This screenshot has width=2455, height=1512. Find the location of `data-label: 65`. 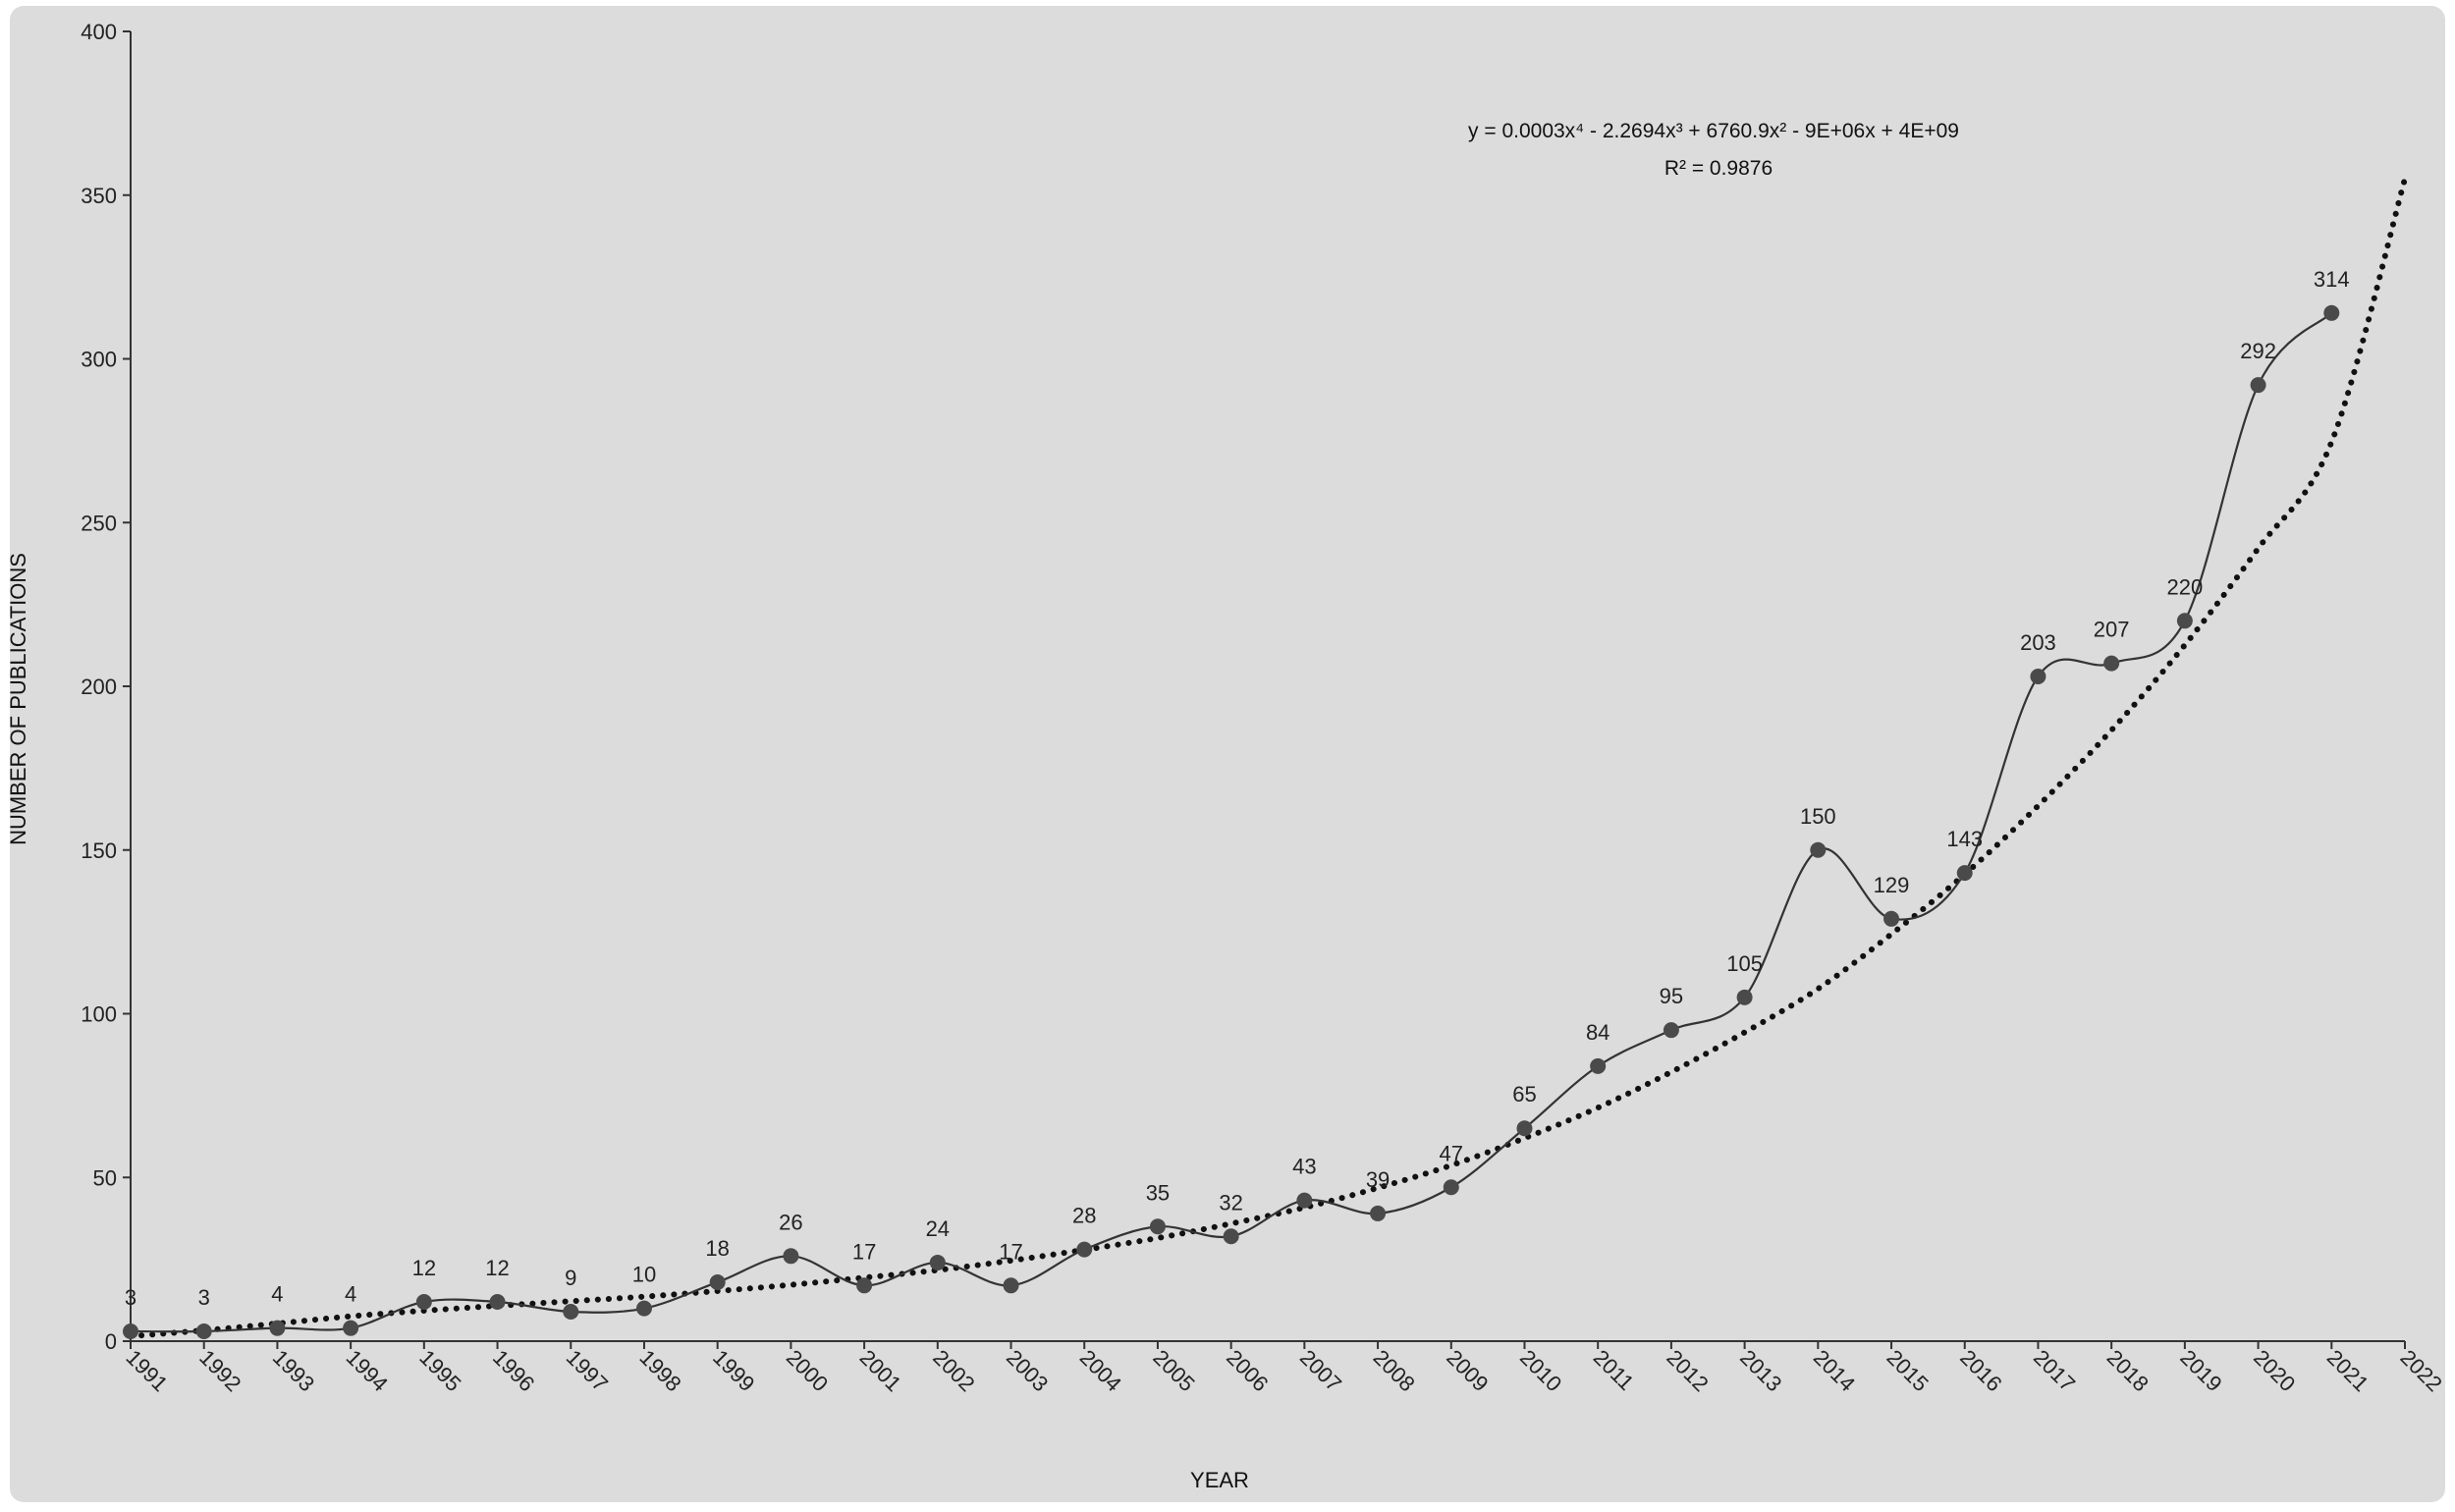

data-label: 65 is located at coordinates (1524, 1095).